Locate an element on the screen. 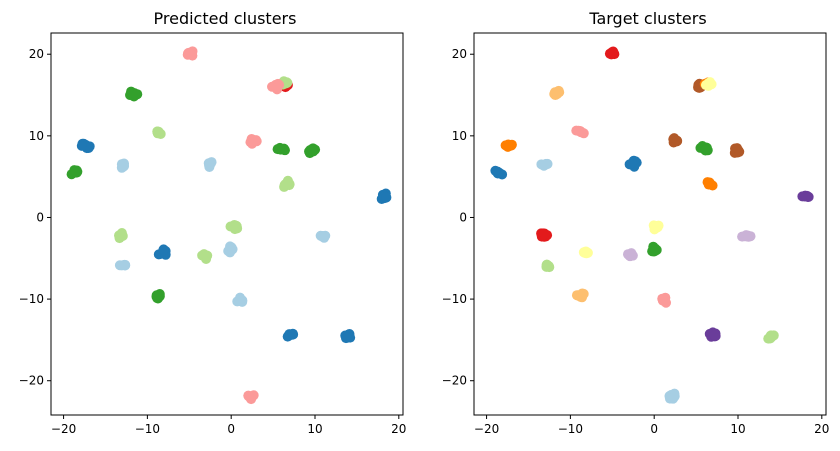 The height and width of the screenshot is (451, 840). x-tick-label: −20 is located at coordinates (63, 429).